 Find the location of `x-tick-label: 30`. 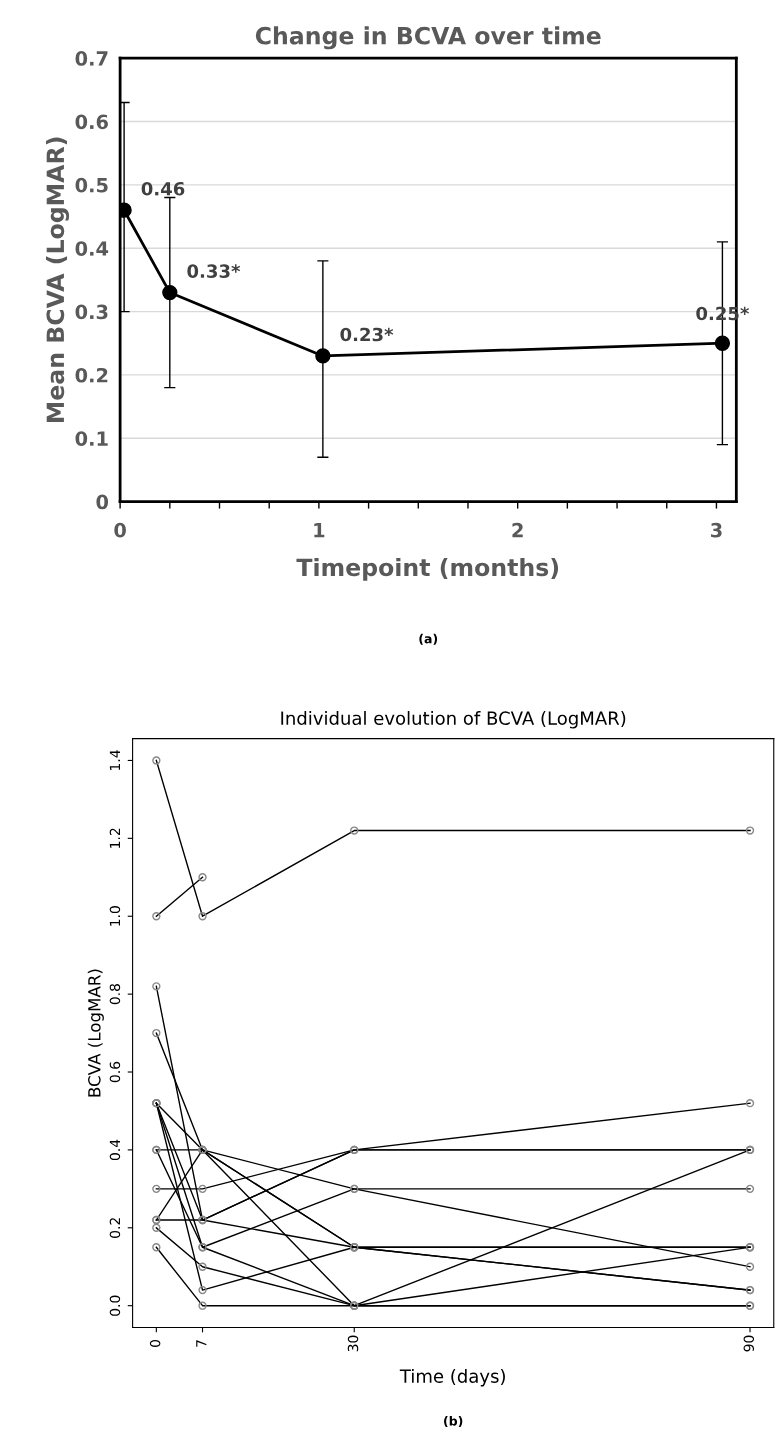

x-tick-label: 30 is located at coordinates (353, 1343).